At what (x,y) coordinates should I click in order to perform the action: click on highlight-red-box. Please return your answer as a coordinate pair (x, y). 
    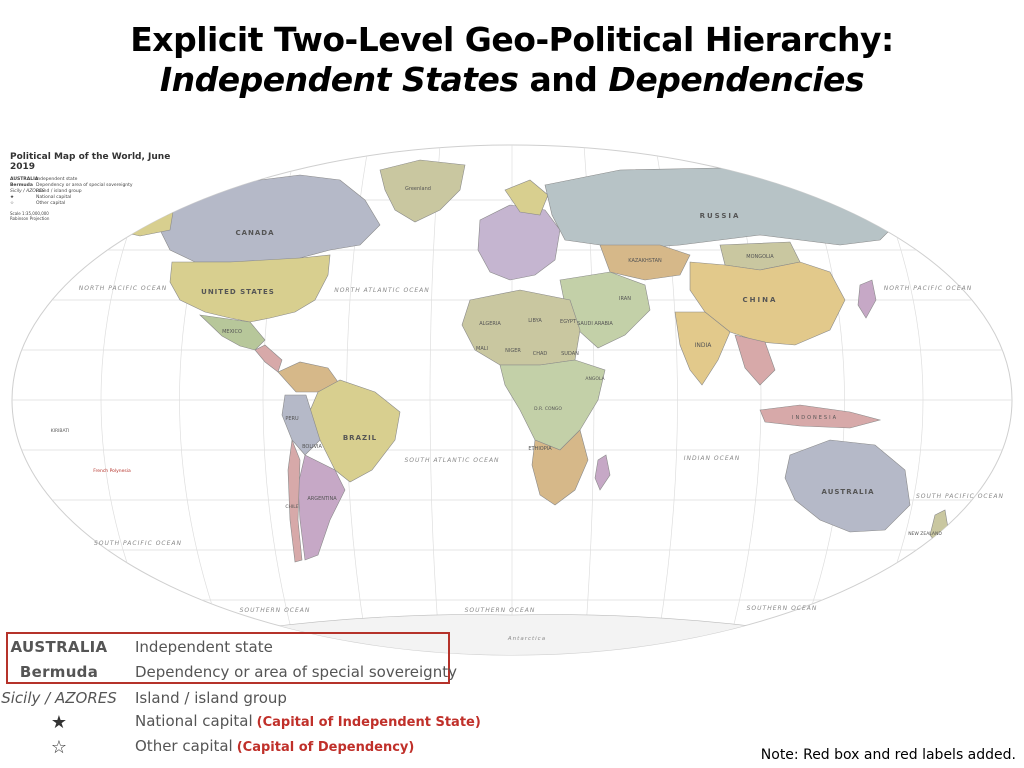
    Looking at the image, I should click on (228, 658).